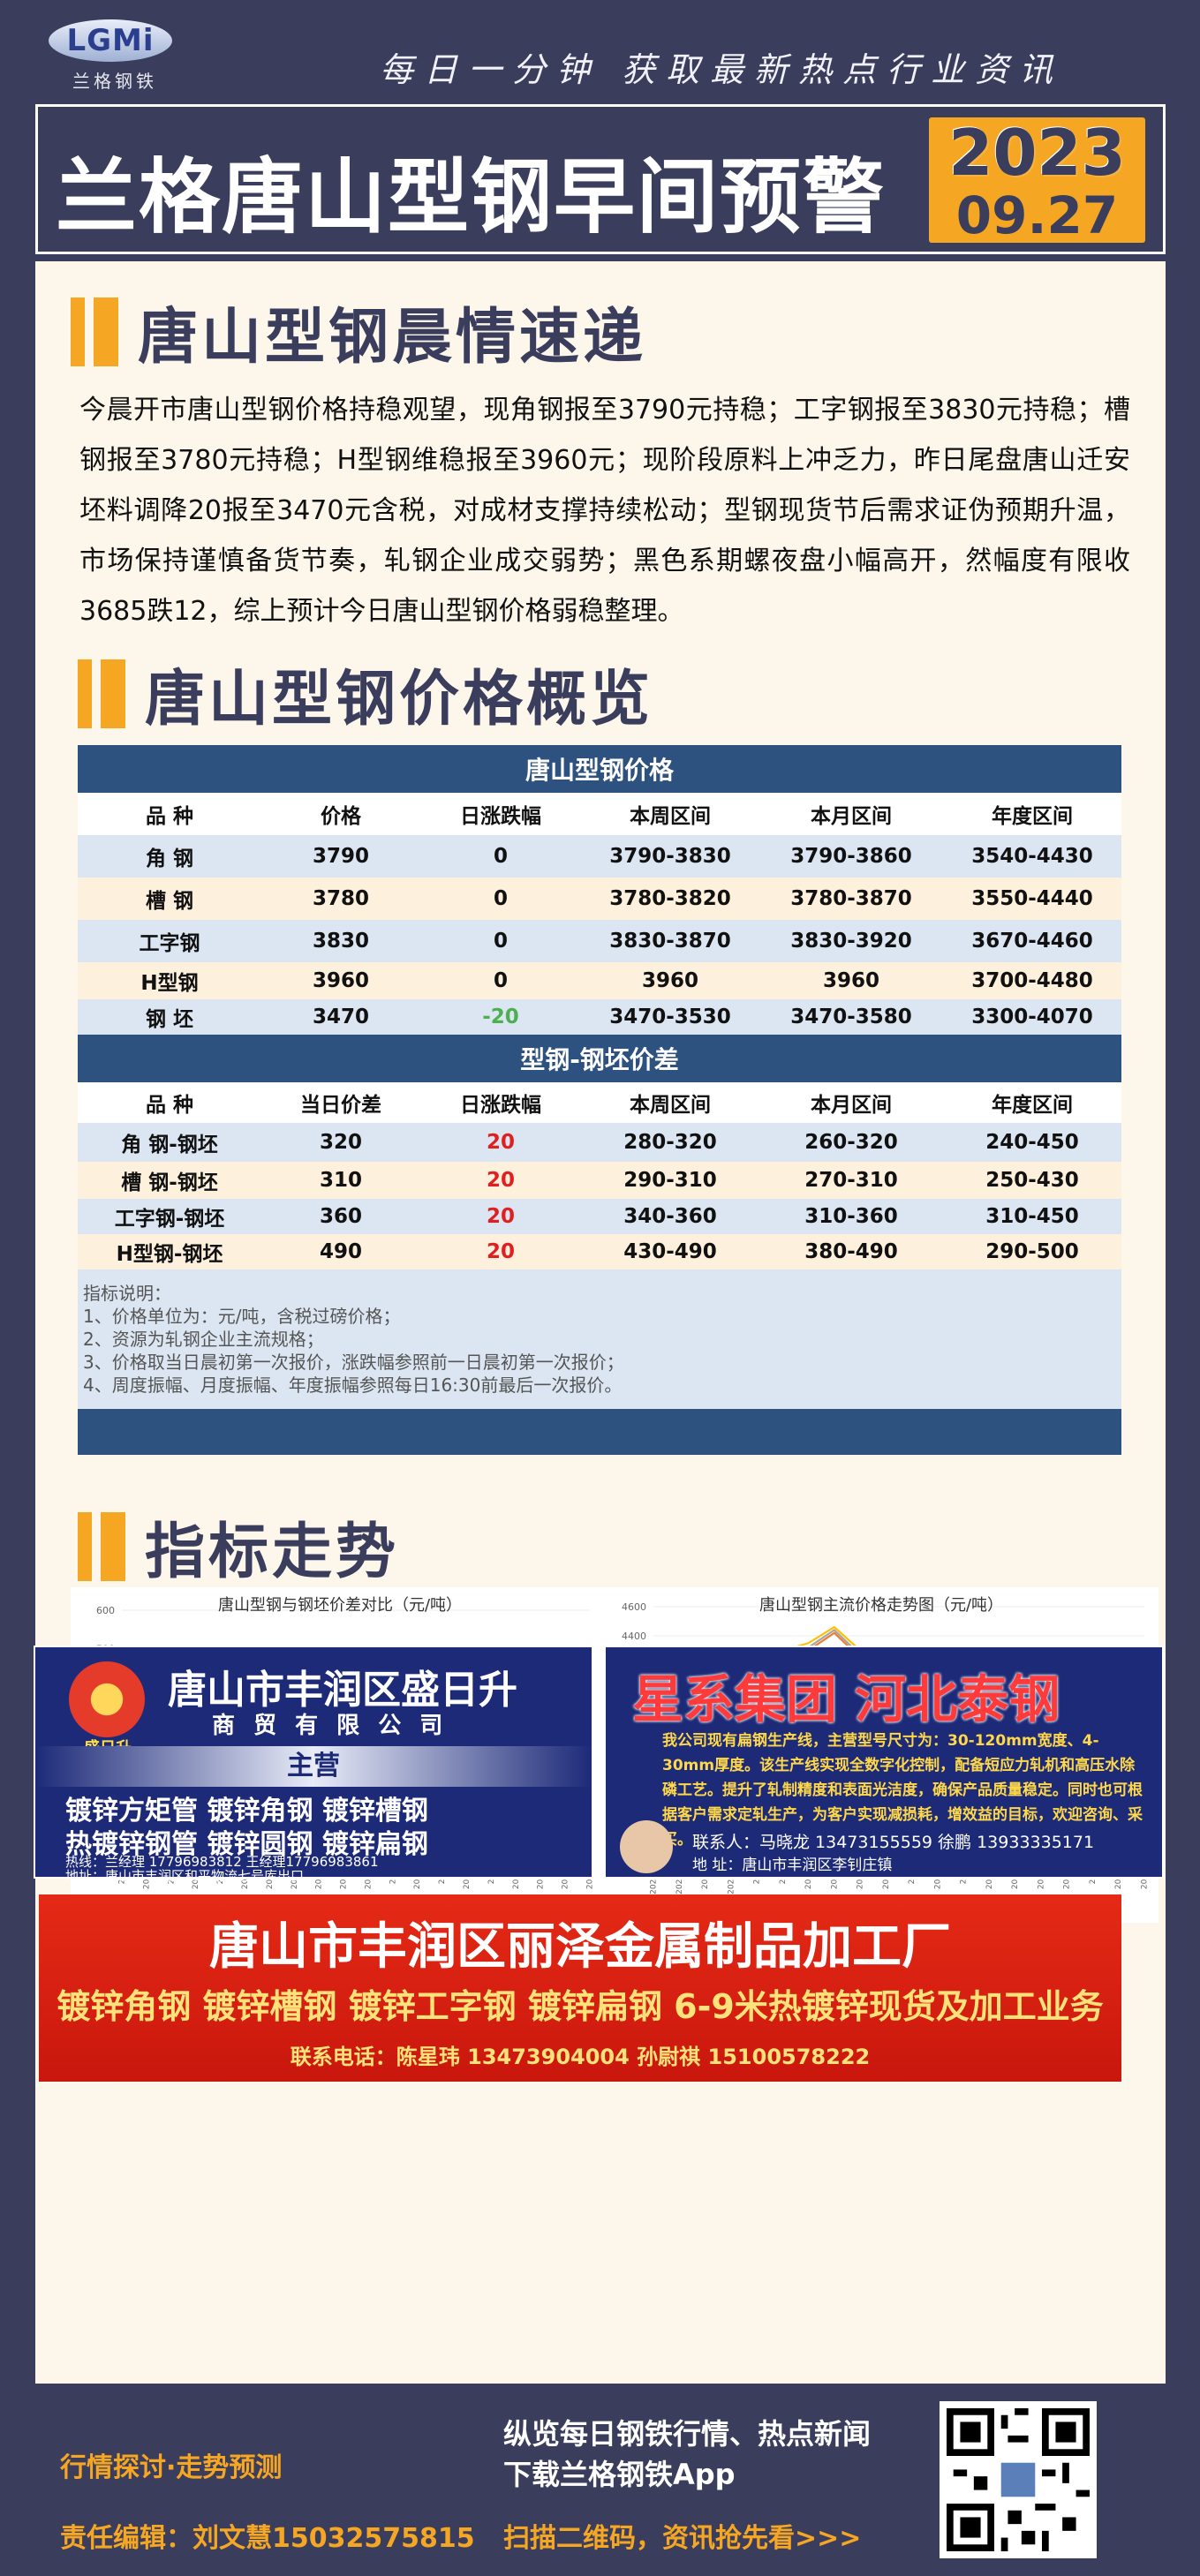 The height and width of the screenshot is (2576, 1200). Describe the element at coordinates (169, 1254) in the screenshot. I see `cell-product: H型钢-钢坯` at that location.